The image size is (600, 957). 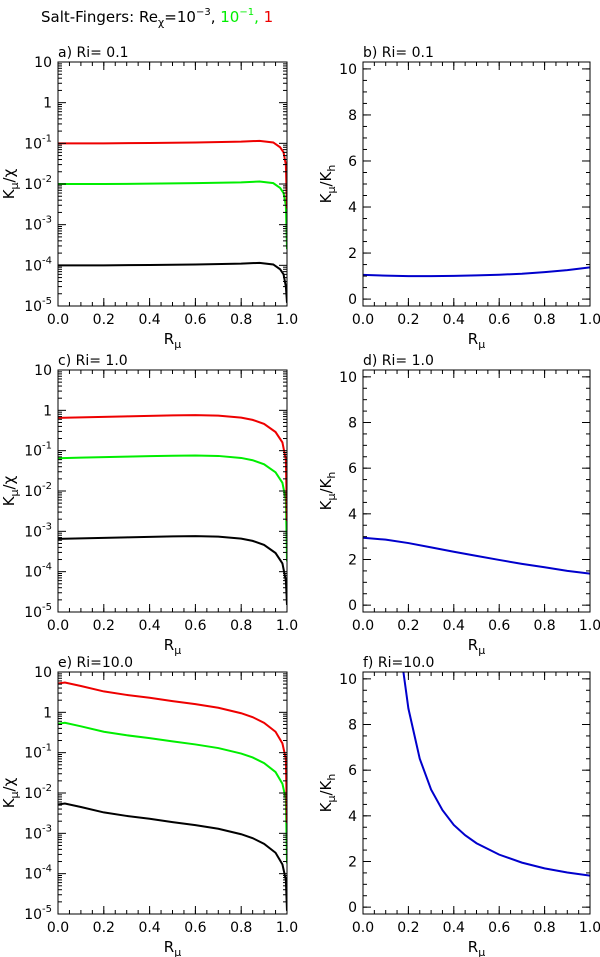 I want to click on x-tick-label-d-5: 1.0, so click(x=589, y=626).